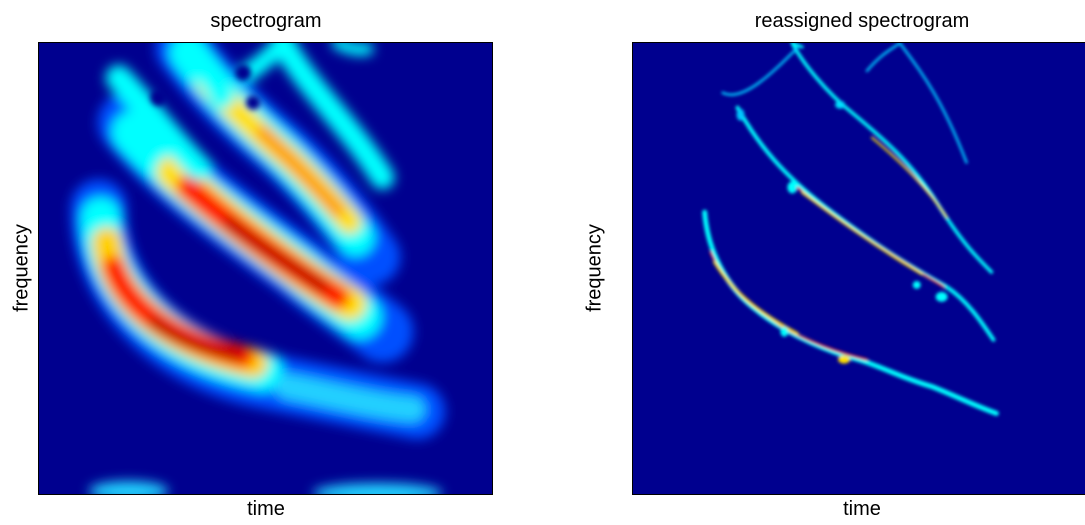  I want to click on spectrogram-band-lower-tail, so click(350, 398).